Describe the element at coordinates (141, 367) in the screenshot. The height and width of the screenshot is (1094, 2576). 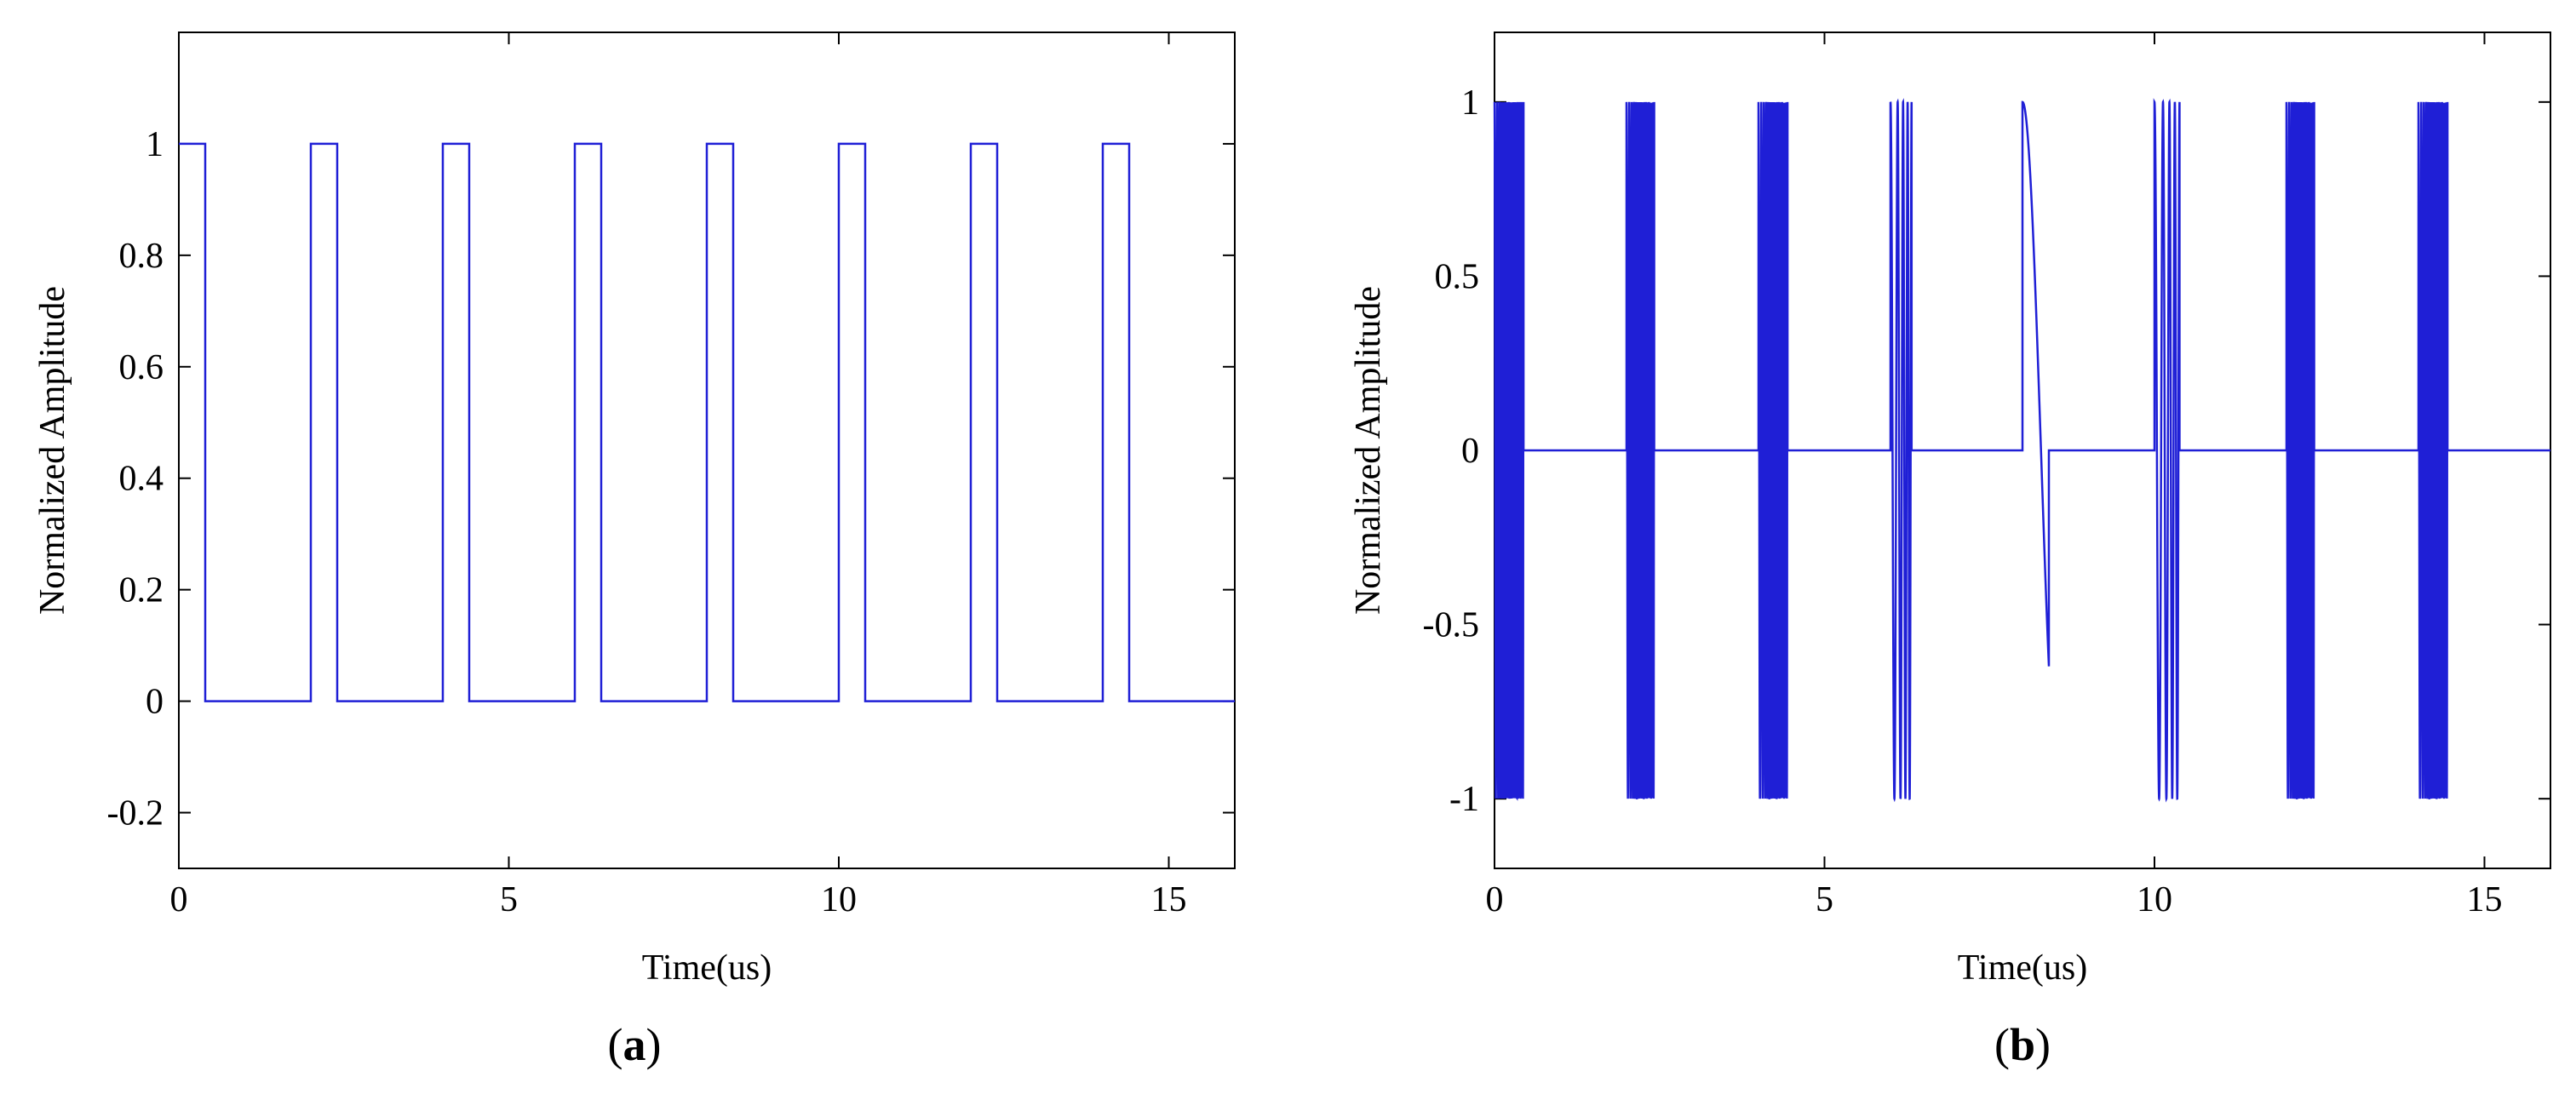
I see `panel-a-y-tick-label: 0.6` at that location.